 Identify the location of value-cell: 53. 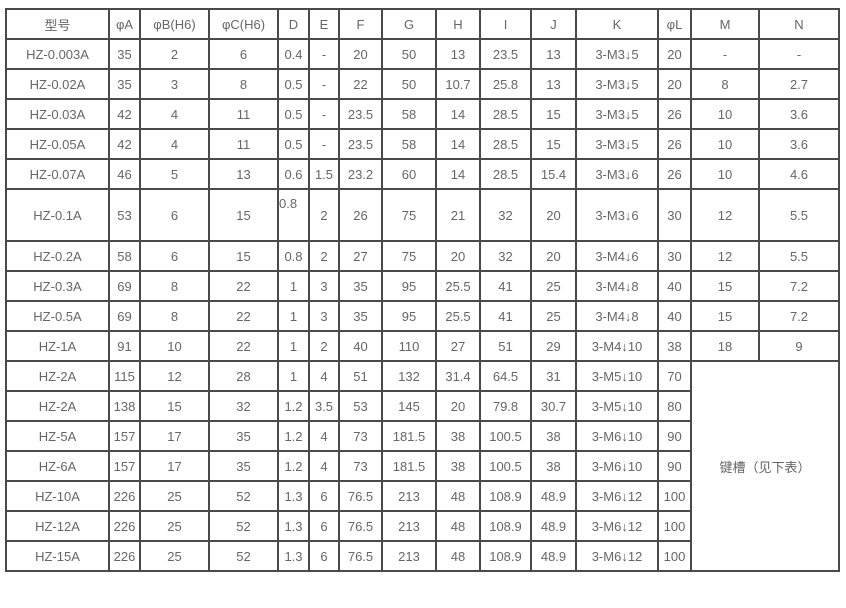
(360, 406).